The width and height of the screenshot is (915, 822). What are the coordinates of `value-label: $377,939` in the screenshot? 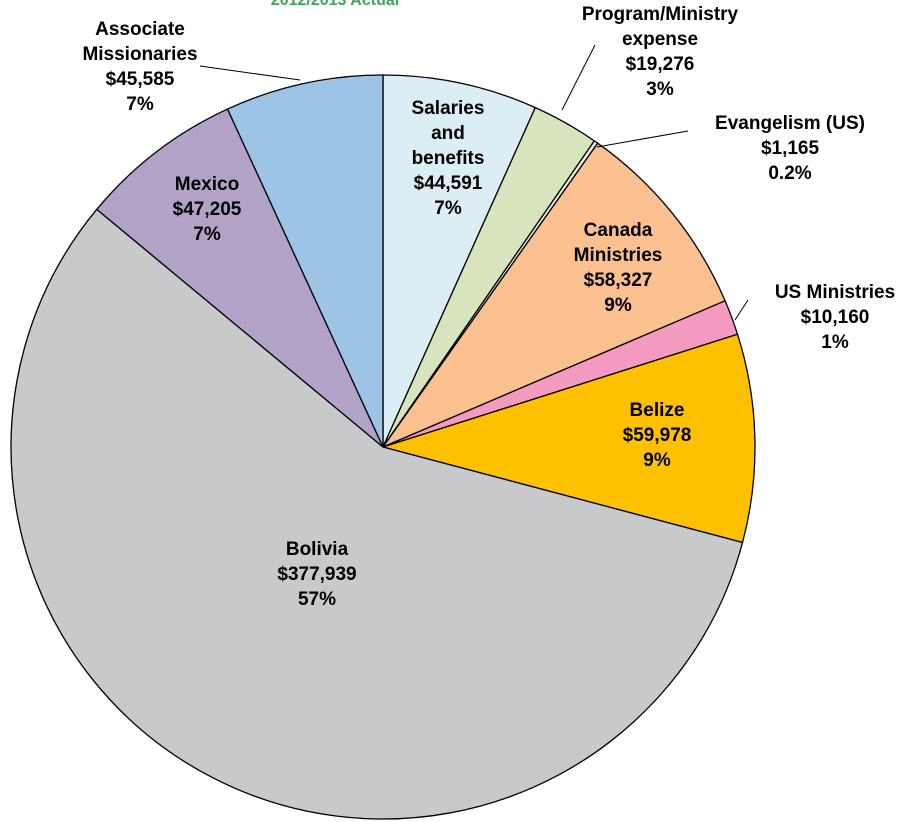 It's located at (317, 574).